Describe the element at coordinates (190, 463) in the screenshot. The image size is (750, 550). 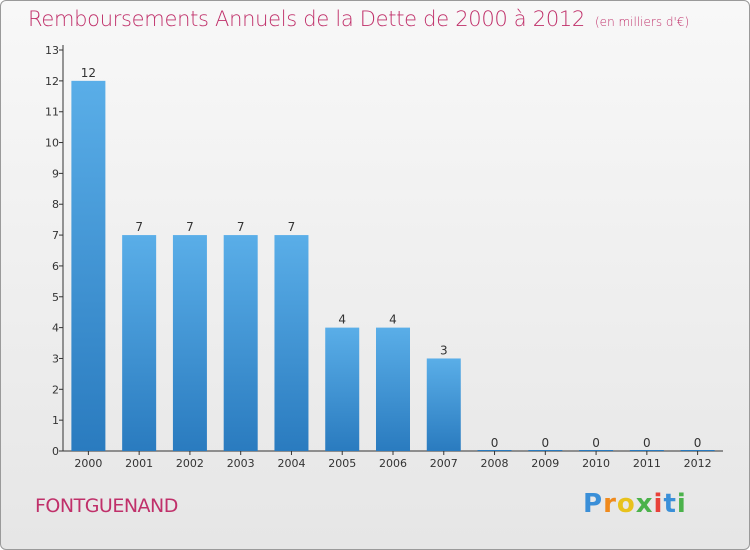
I see `x-tick-label-2002: 2002` at that location.